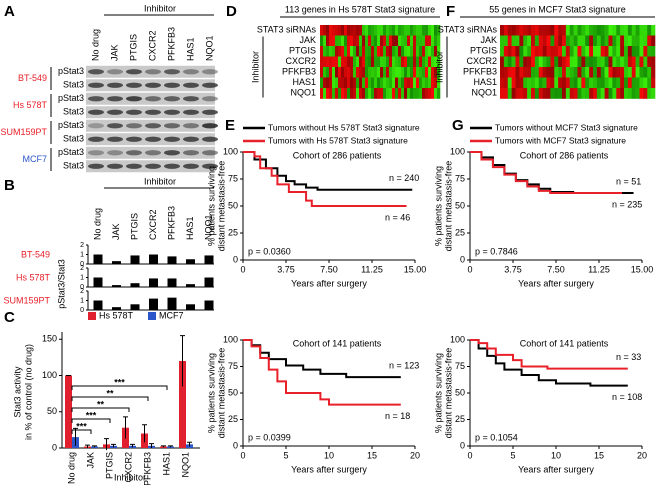 Image resolution: width=662 pixels, height=485 pixels. What do you see at coordinates (242, 269) in the screenshot?
I see `x-tick-label: 0` at bounding box center [242, 269].